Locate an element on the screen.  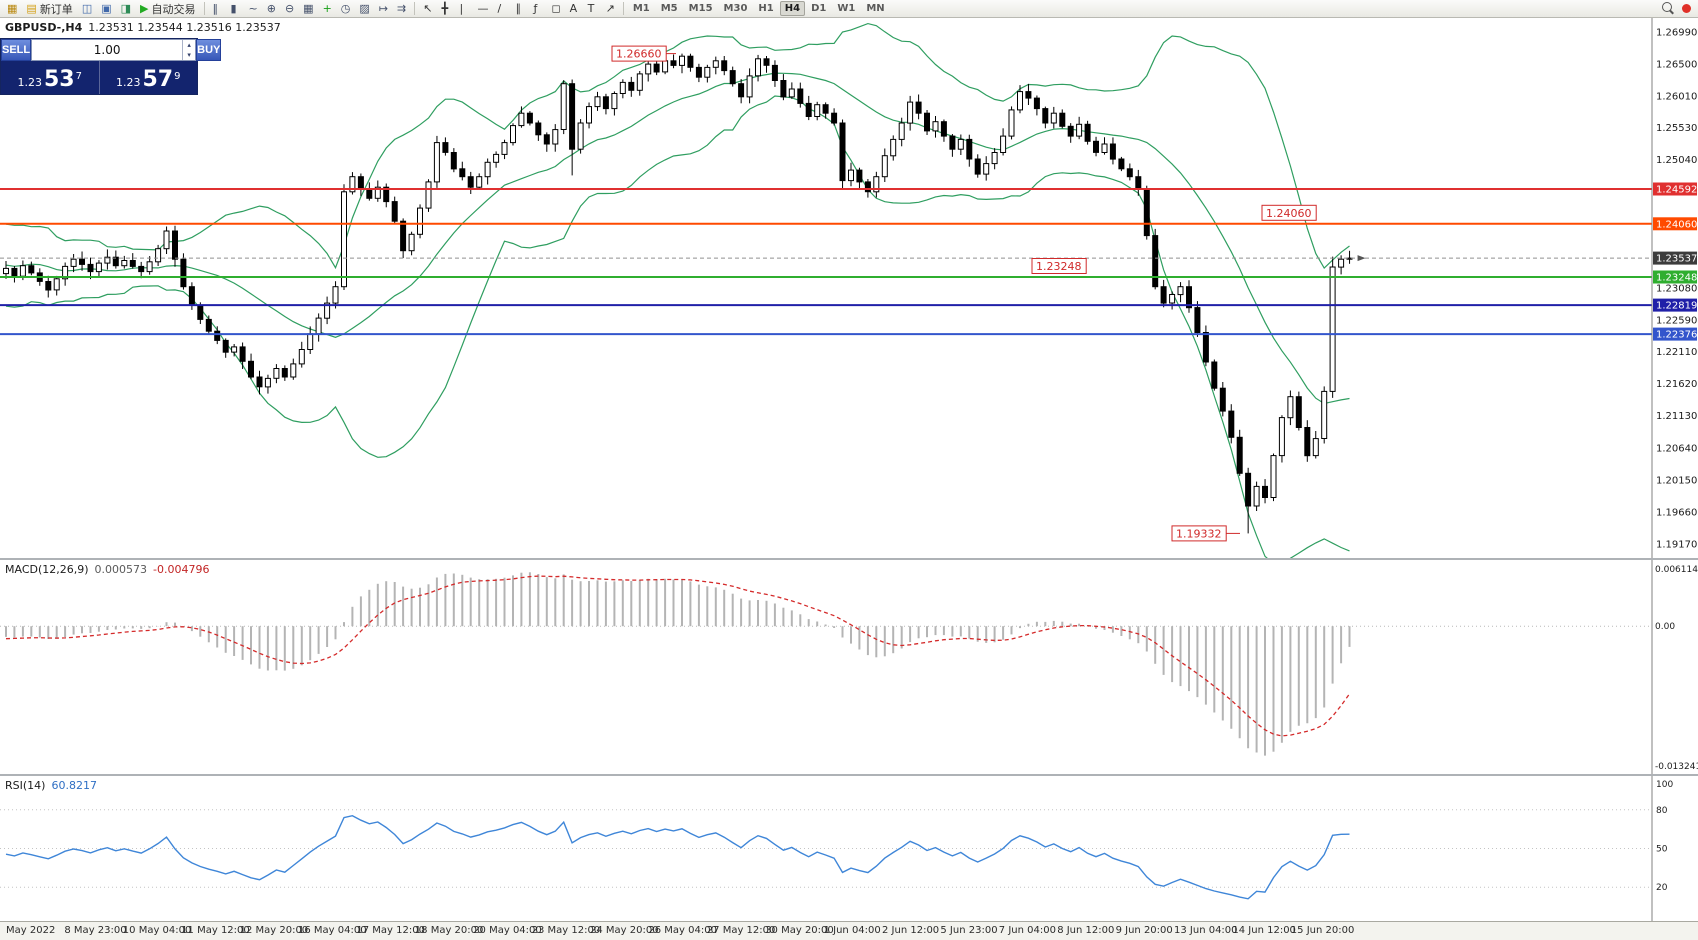
label-button: T is located at coordinates (592, 9).